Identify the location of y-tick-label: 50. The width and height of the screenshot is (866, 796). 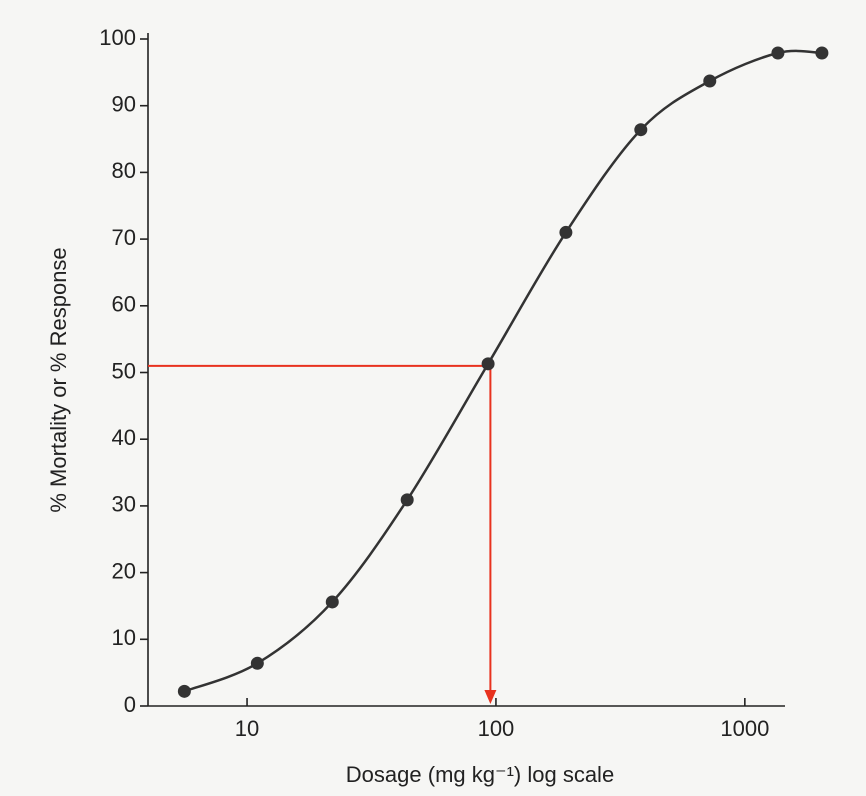
(124, 370).